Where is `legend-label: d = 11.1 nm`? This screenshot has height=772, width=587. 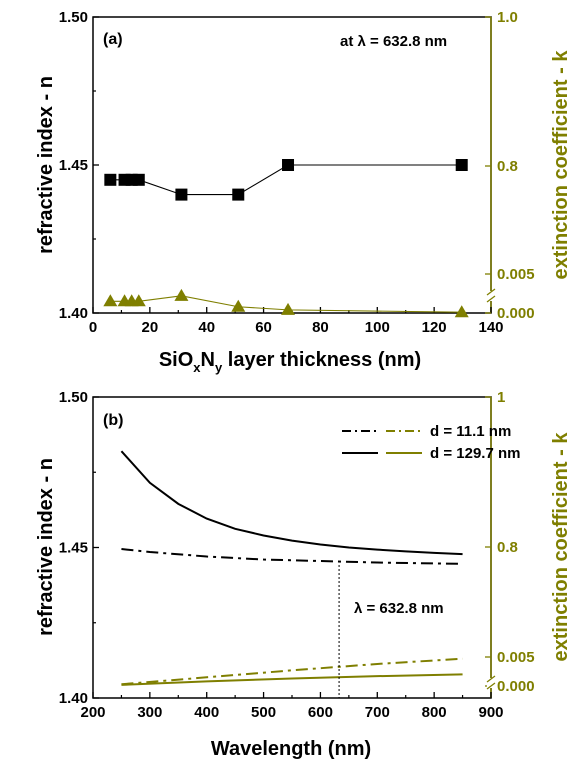
legend-label: d = 11.1 nm is located at coordinates (470, 431).